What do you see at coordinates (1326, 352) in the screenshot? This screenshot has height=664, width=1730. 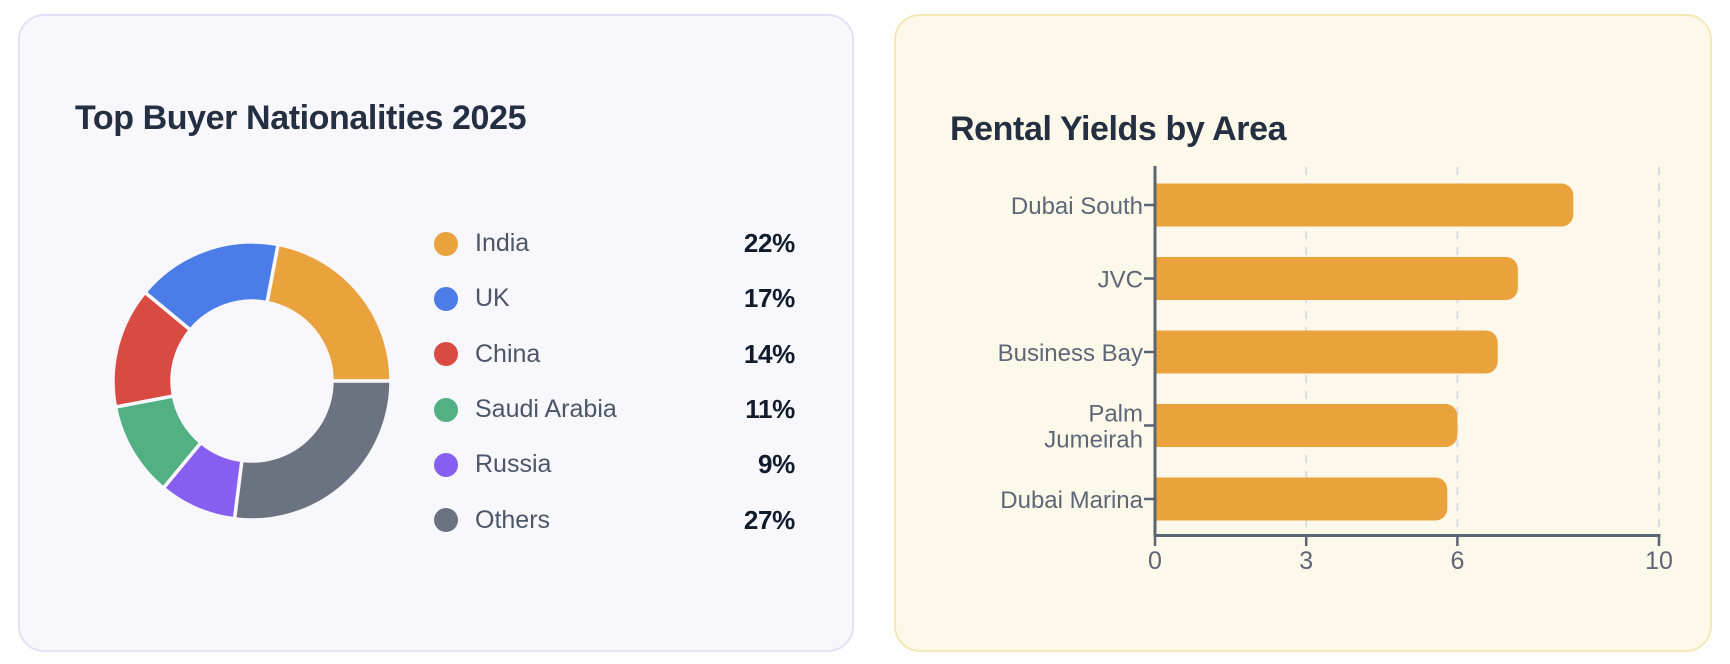 I see `bar-business-bay` at bounding box center [1326, 352].